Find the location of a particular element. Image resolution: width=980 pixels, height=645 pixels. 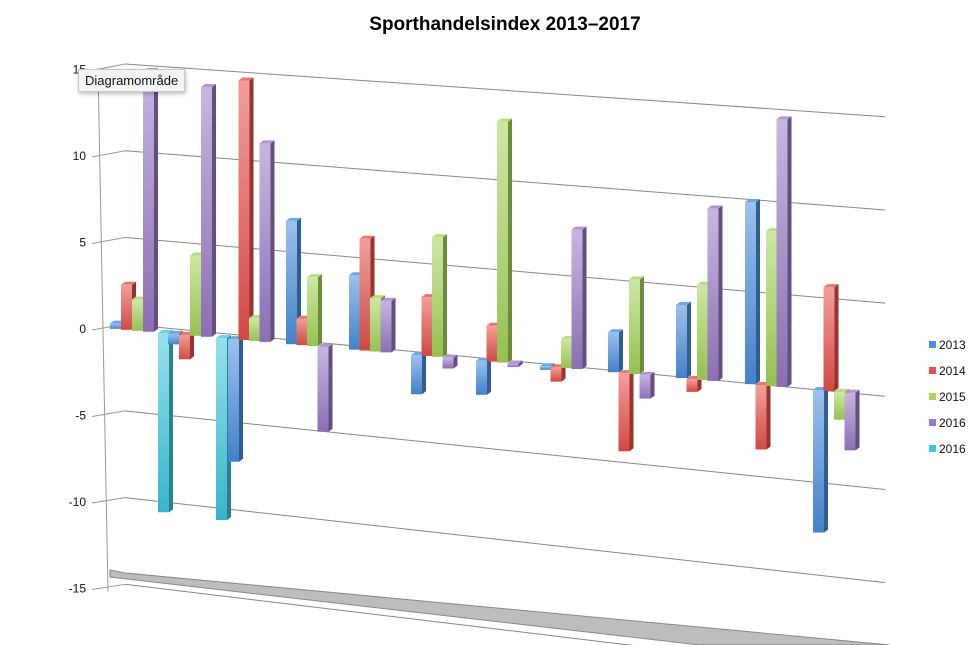

legend-label: 2015 is located at coordinates (952, 397).